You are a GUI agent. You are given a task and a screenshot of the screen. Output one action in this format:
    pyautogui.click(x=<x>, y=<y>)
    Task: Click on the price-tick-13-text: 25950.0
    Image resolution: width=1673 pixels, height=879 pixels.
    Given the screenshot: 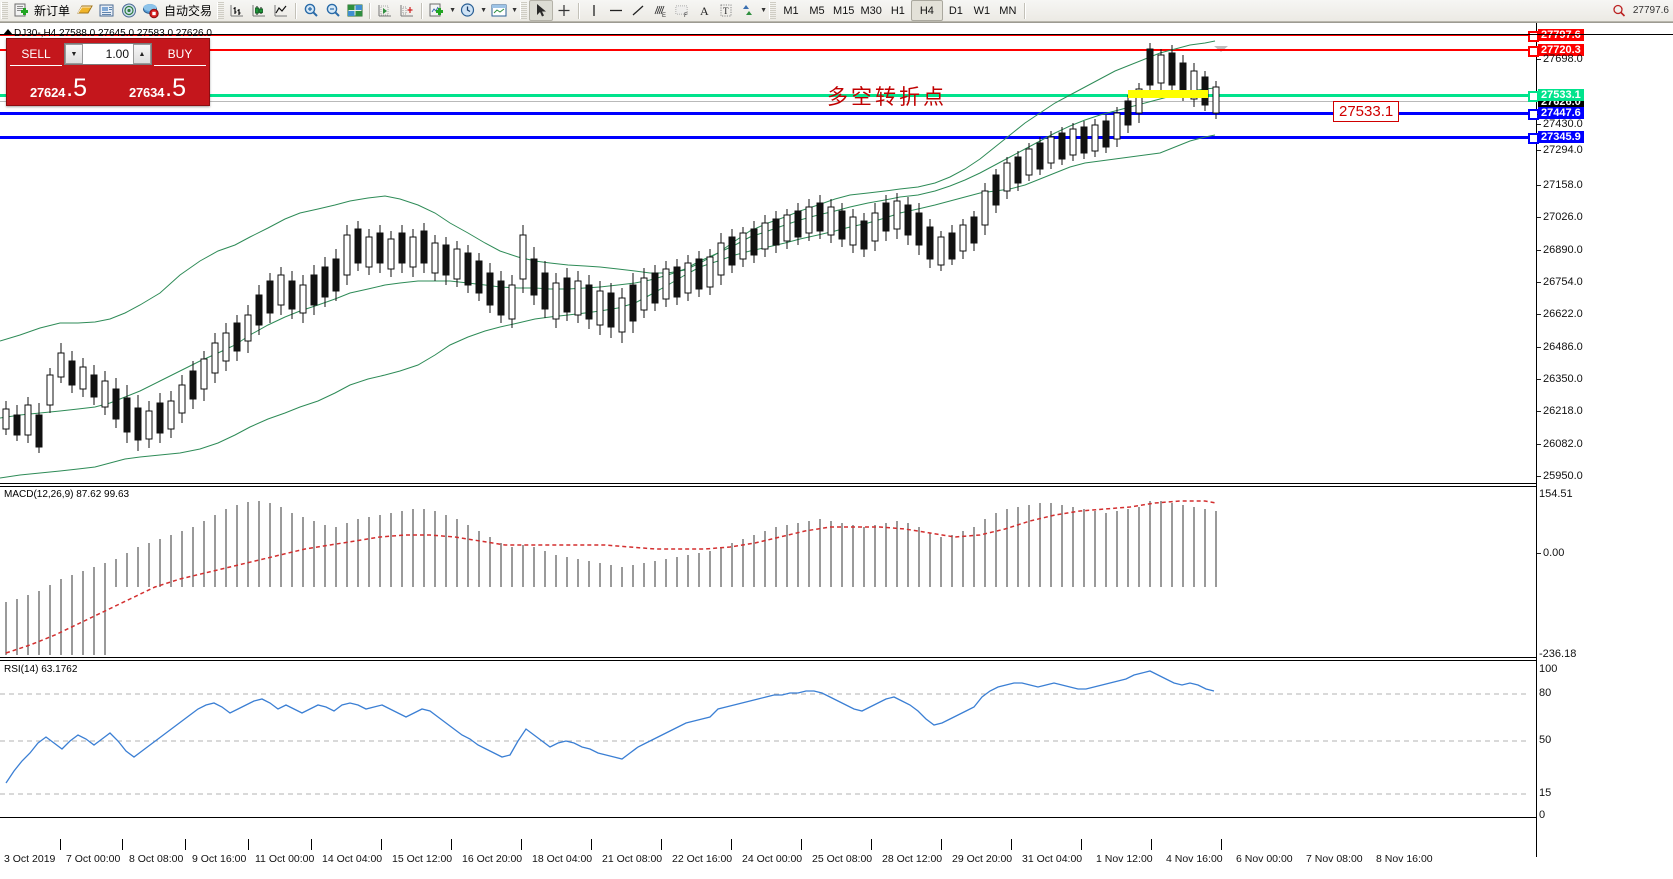 What is the action you would take?
    pyautogui.click(x=1563, y=476)
    